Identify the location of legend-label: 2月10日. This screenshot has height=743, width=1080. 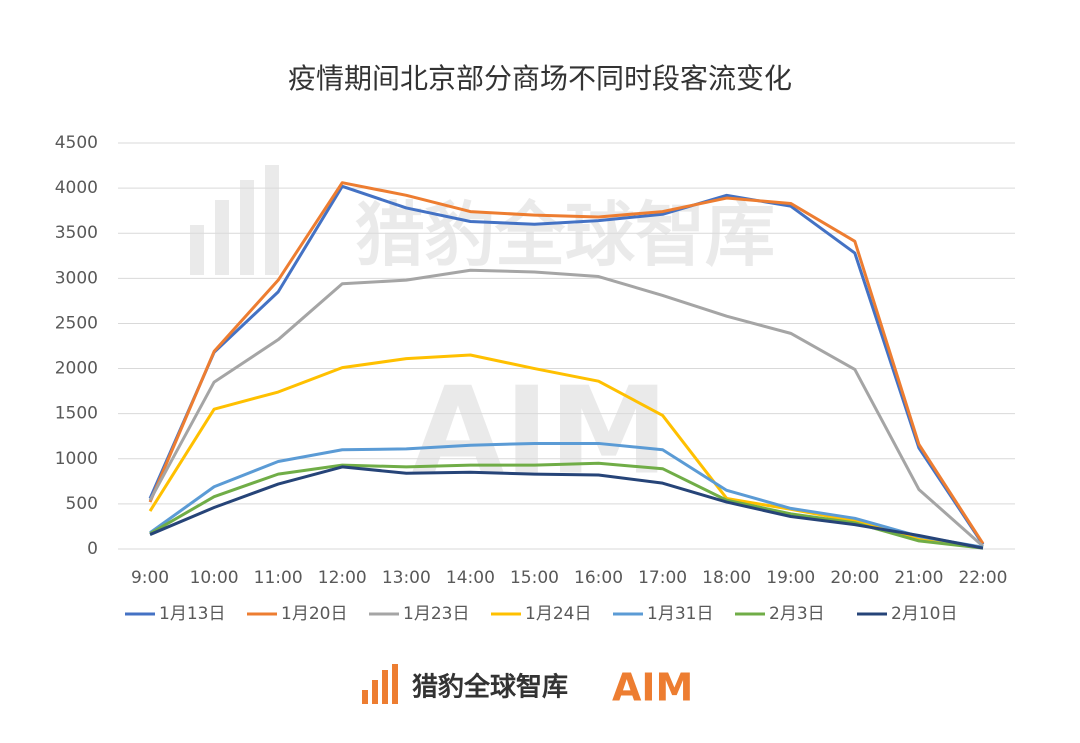
(924, 614).